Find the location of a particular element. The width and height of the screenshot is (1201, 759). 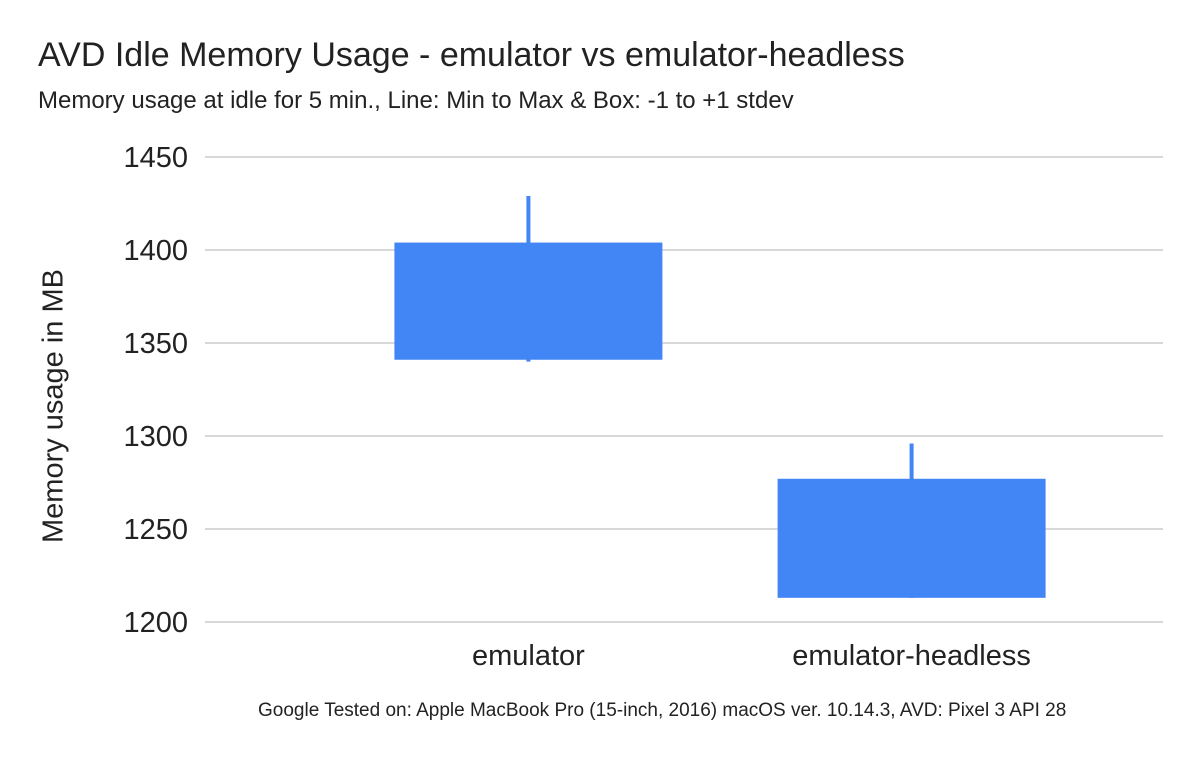

box-emulator is located at coordinates (528, 301).